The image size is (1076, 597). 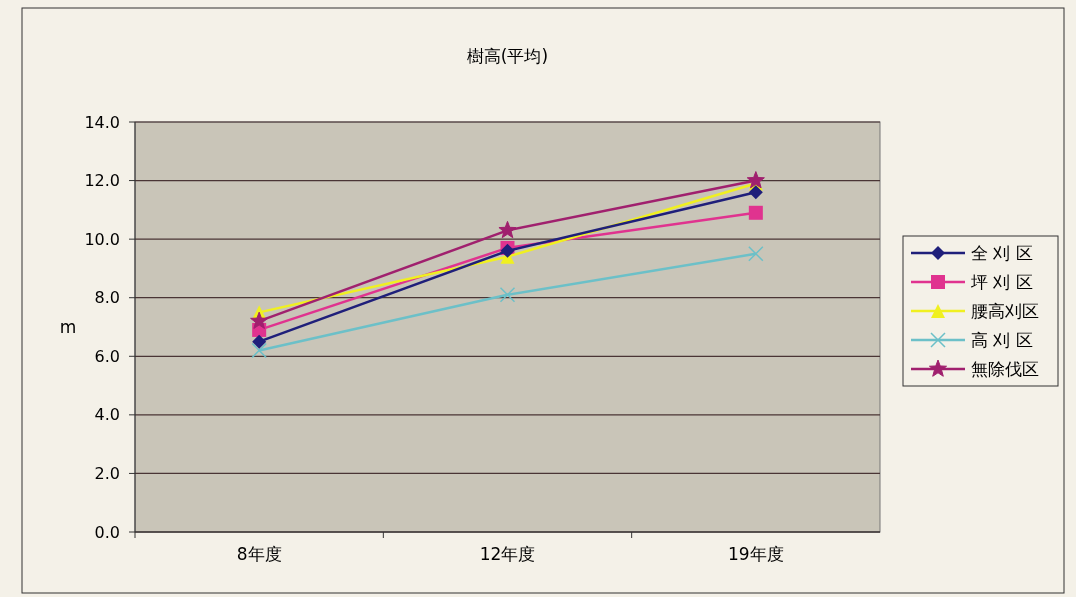 What do you see at coordinates (107, 298) in the screenshot?
I see `y-tick-label: 8.0` at bounding box center [107, 298].